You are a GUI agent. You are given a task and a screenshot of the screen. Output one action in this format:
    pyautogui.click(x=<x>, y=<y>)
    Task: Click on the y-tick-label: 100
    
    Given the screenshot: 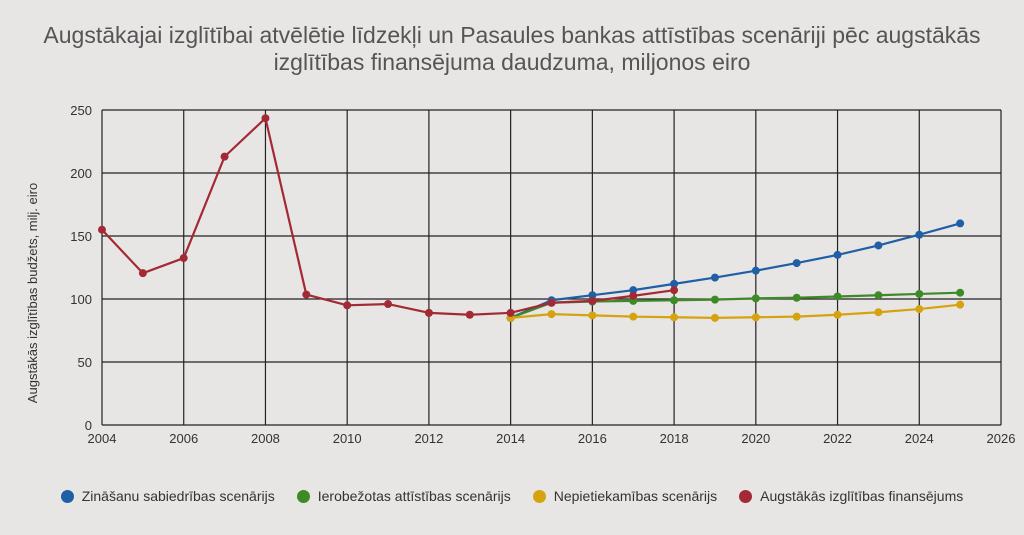 What is the action you would take?
    pyautogui.click(x=81, y=299)
    